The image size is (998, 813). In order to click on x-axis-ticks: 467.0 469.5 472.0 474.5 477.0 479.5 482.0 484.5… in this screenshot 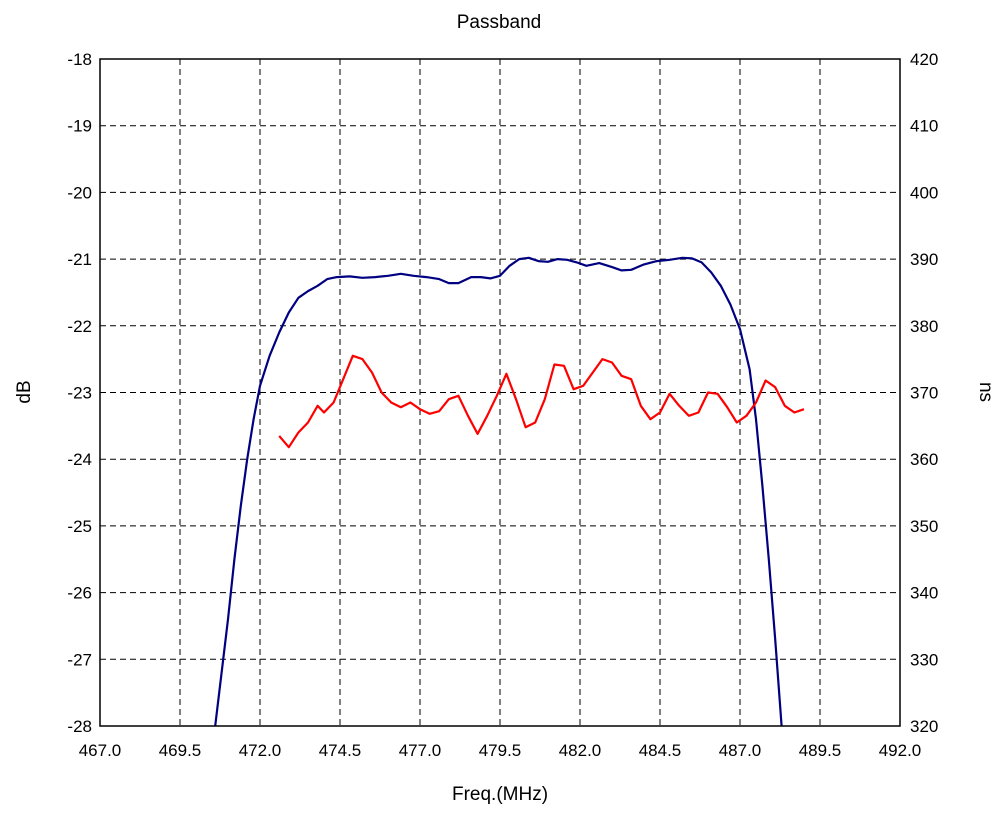, I will do `click(500, 750)`.